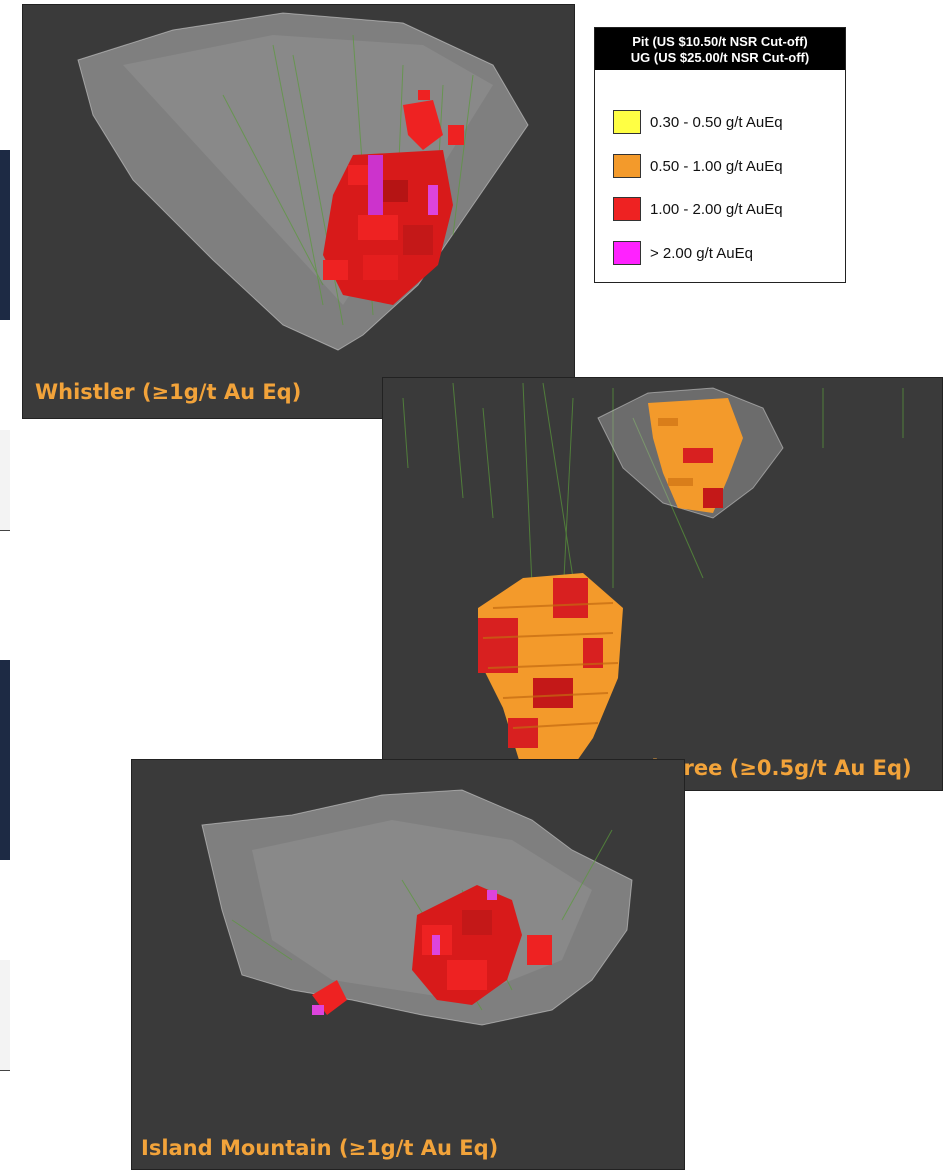 Image resolution: width=943 pixels, height=1170 pixels. What do you see at coordinates (716, 166) in the screenshot?
I see `legend-label: 0.50 - 1.00 g/t AuEq` at bounding box center [716, 166].